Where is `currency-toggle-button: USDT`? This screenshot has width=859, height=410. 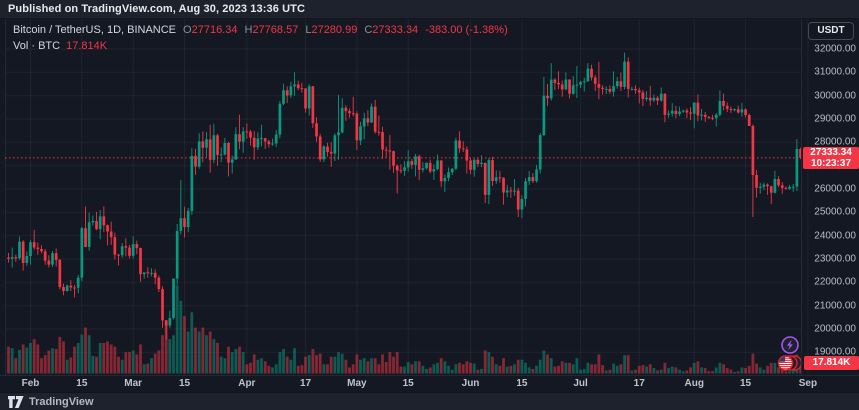
currency-toggle-button: USDT is located at coordinates (831, 31).